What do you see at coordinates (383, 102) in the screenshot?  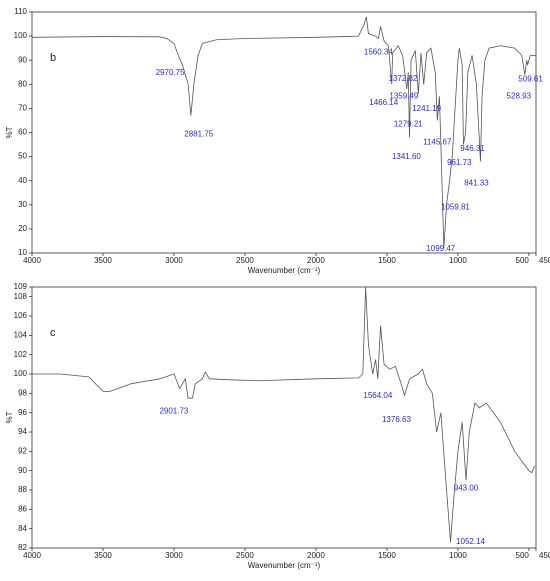 I see `peak-label: 1466.14` at bounding box center [383, 102].